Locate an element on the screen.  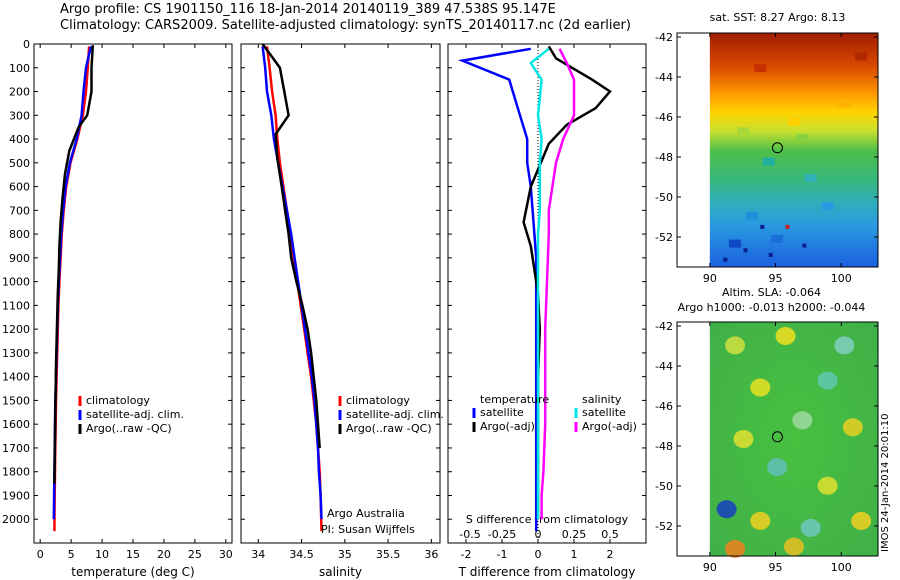
x2-tick-label: 0.5 is located at coordinates (610, 534).